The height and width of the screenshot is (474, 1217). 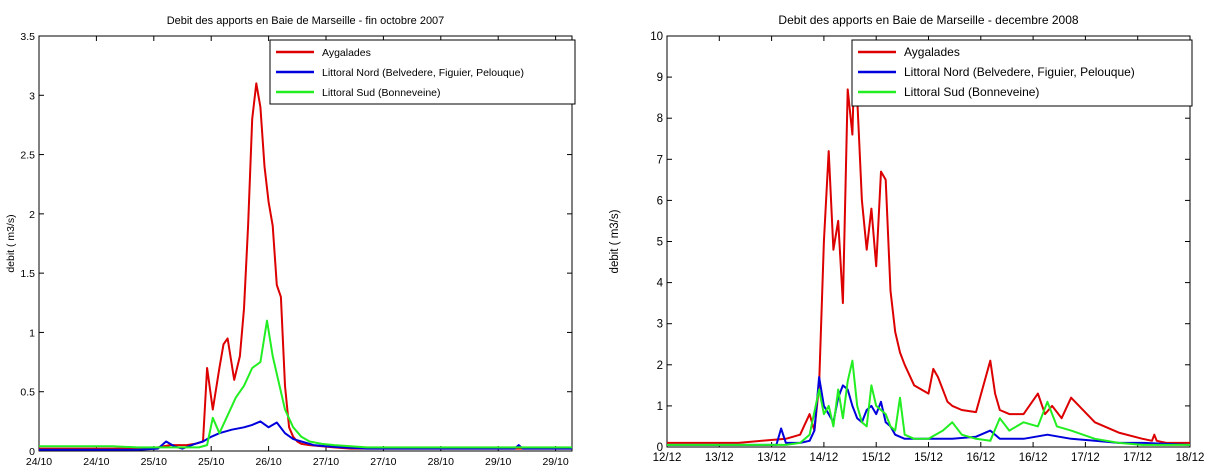 What do you see at coordinates (660, 78) in the screenshot?
I see `y-tick-label: 9` at bounding box center [660, 78].